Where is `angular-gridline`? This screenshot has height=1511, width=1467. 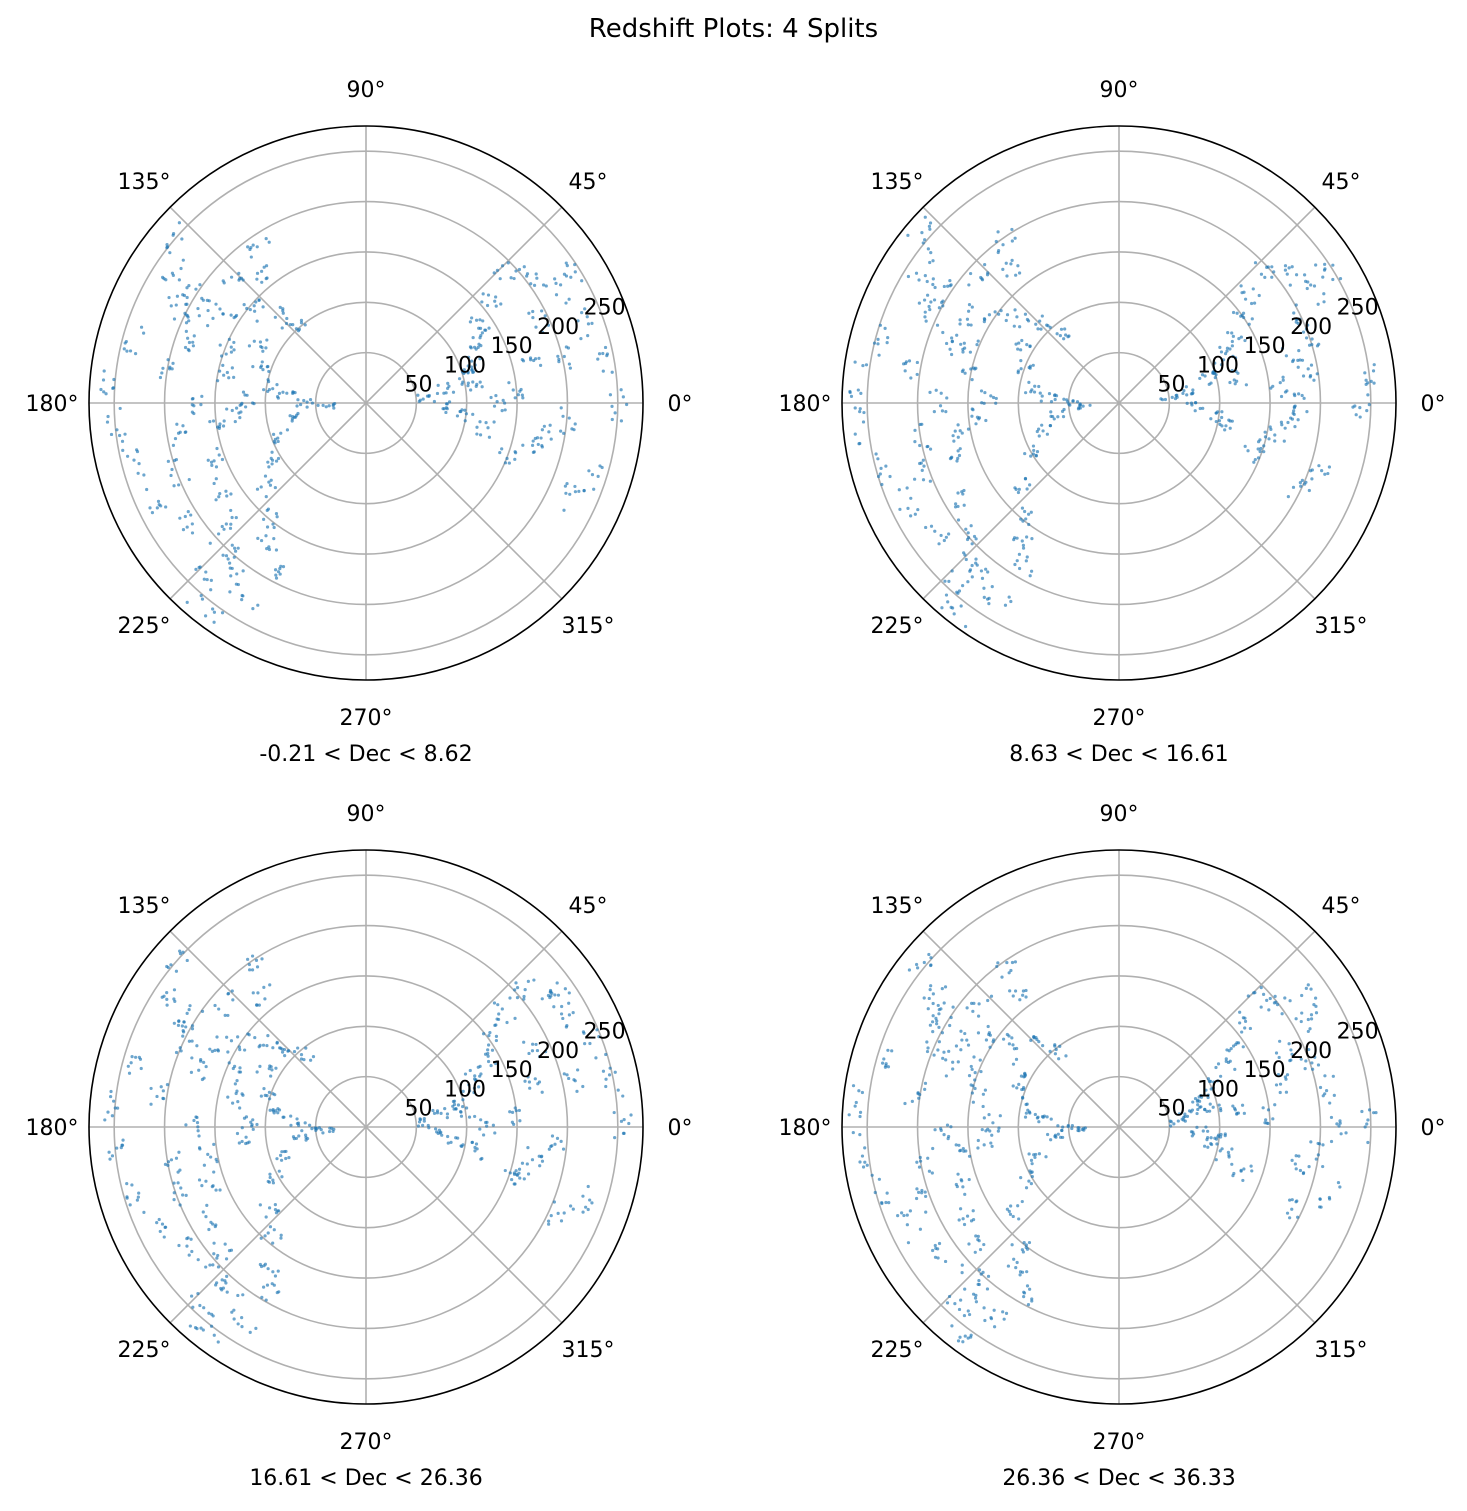
angular-gridline is located at coordinates (1217, 1029).